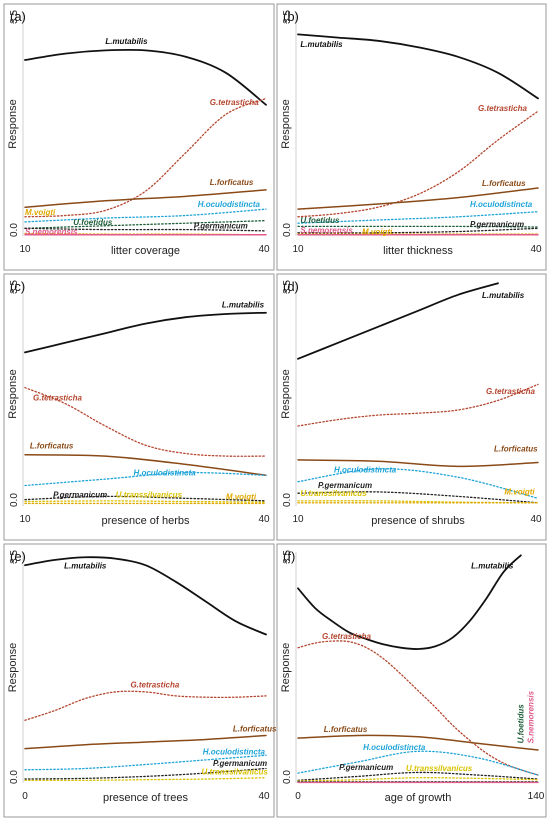  I want to click on panel-tag: (d), so click(291, 286).